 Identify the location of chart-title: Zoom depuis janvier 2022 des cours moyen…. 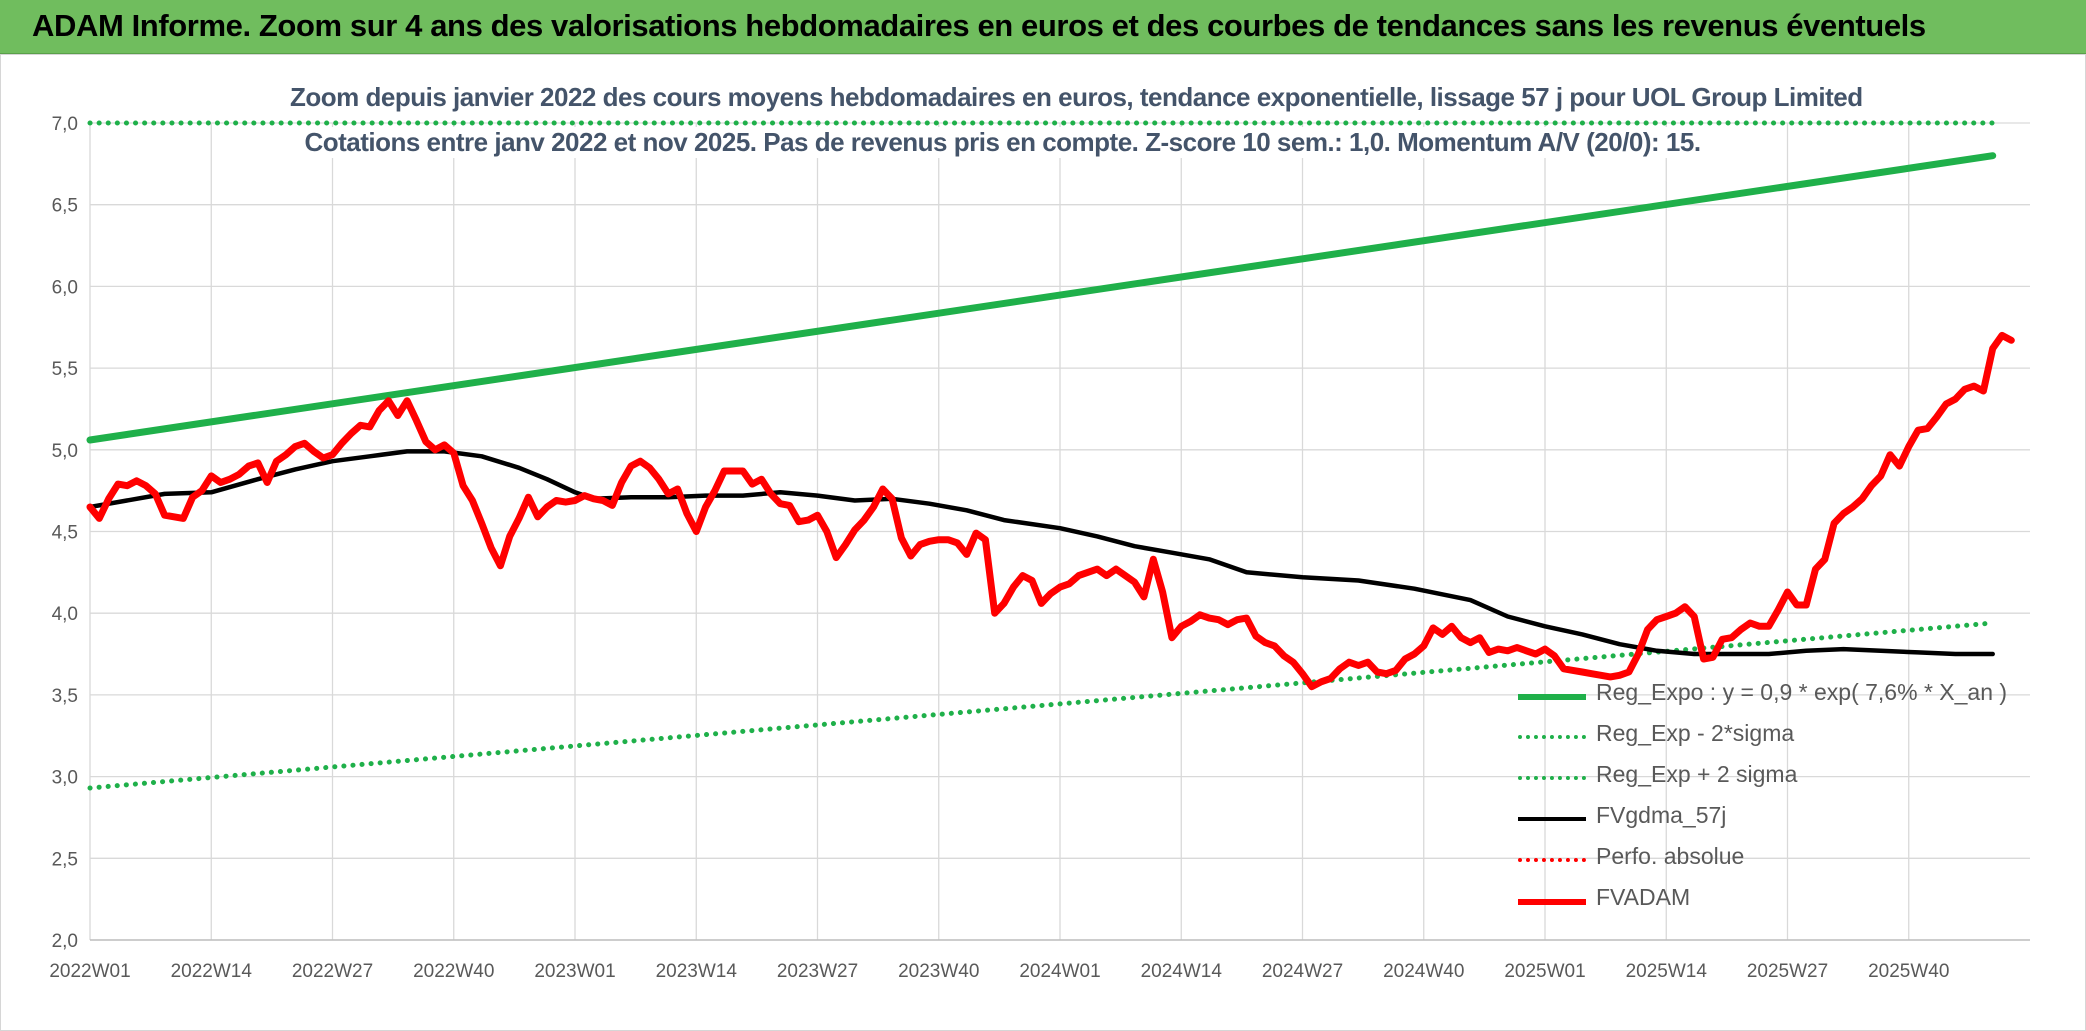
(1076, 97).